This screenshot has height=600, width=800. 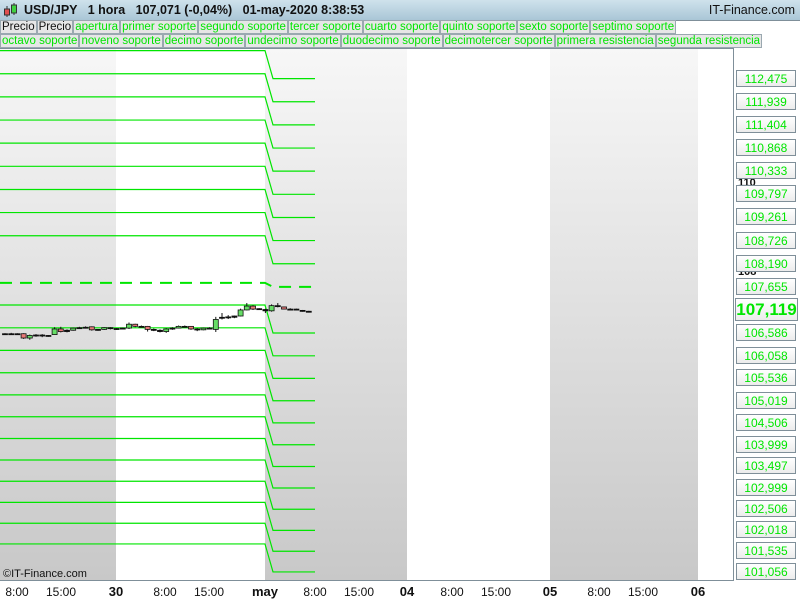 What do you see at coordinates (293, 41) in the screenshot?
I see `legend-item: undecimo soporte` at bounding box center [293, 41].